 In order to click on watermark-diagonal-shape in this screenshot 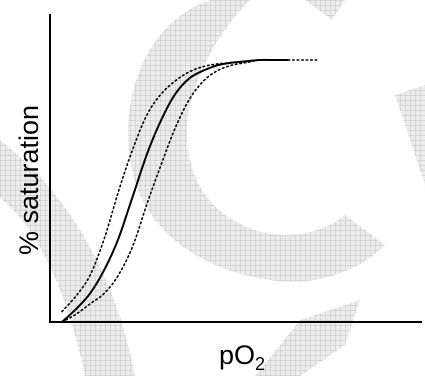, I will do `click(410, 135)`.